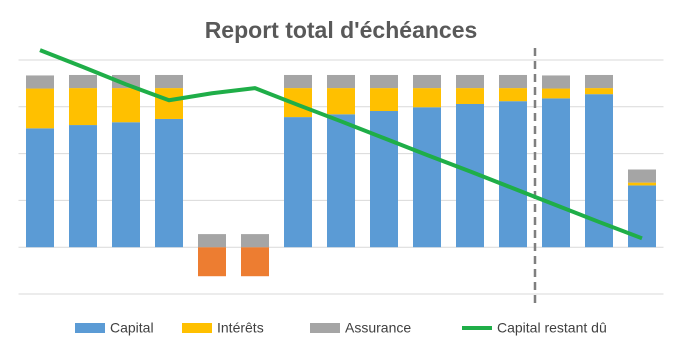 This screenshot has height=350, width=682. What do you see at coordinates (132, 328) in the screenshot?
I see `legend-label: Capital` at bounding box center [132, 328].